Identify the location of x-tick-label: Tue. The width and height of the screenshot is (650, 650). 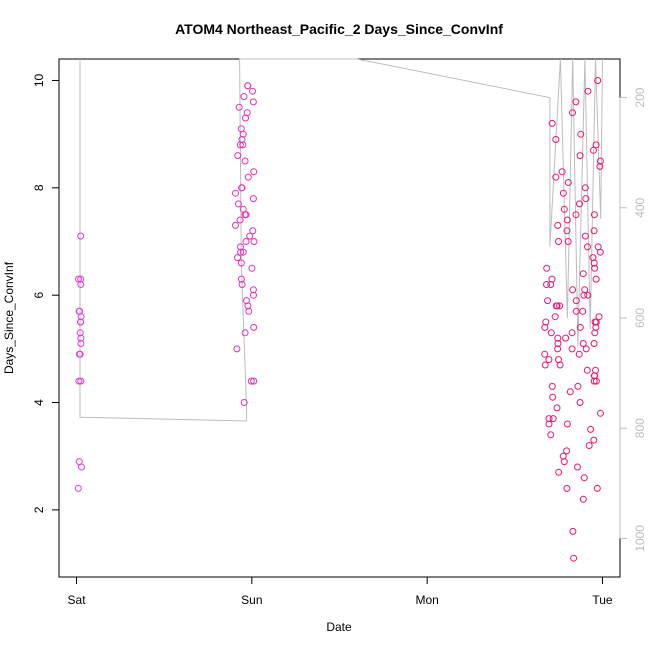
(602, 600).